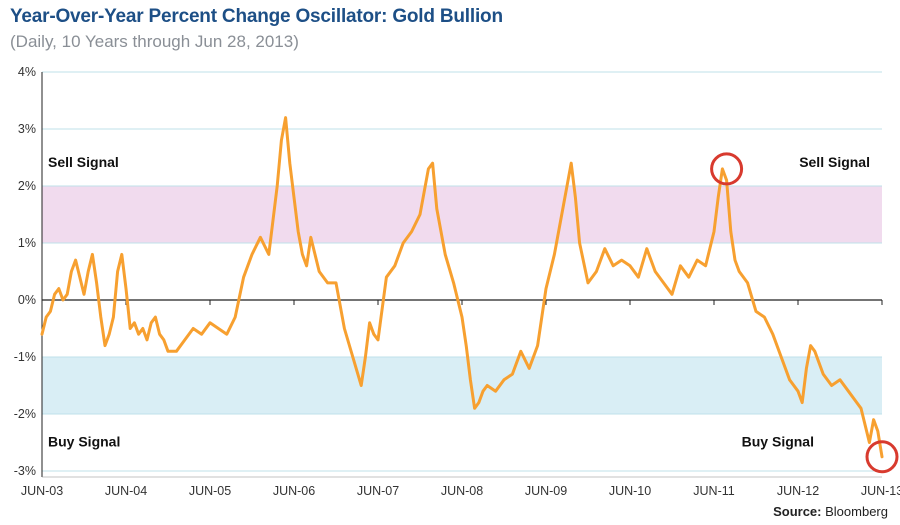 Image resolution: width=900 pixels, height=525 pixels. What do you see at coordinates (797, 511) in the screenshot?
I see `source-label: Source:` at bounding box center [797, 511].